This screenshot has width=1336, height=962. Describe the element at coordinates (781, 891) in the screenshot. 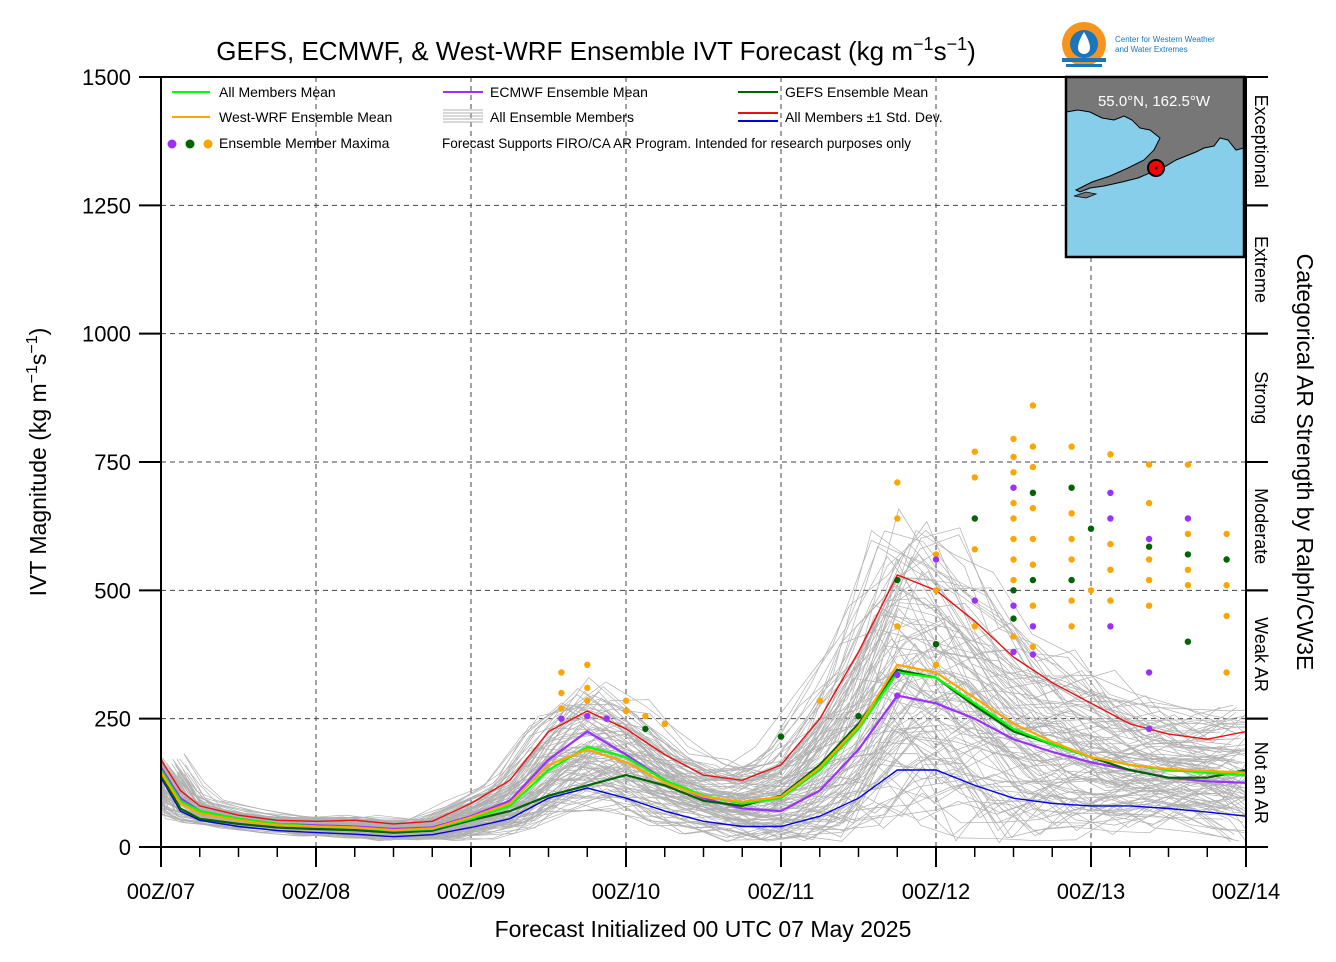

I see `x-tick-label: 00Z/11` at that location.